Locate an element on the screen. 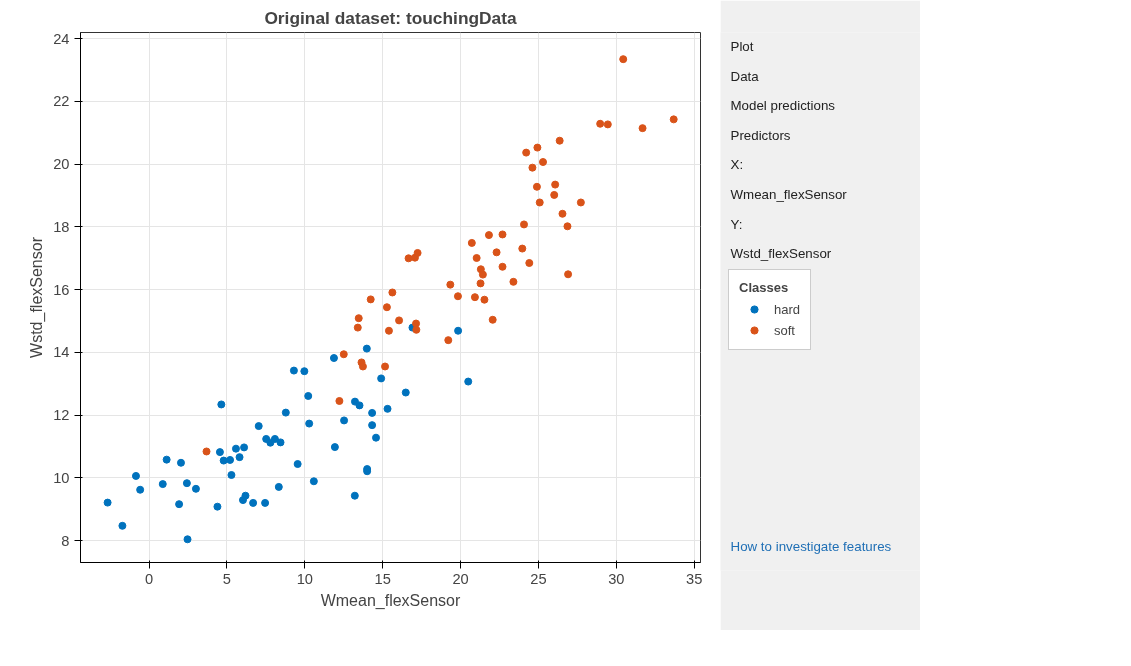 The image size is (1131, 666). y-tick-label: 22 is located at coordinates (61, 101).